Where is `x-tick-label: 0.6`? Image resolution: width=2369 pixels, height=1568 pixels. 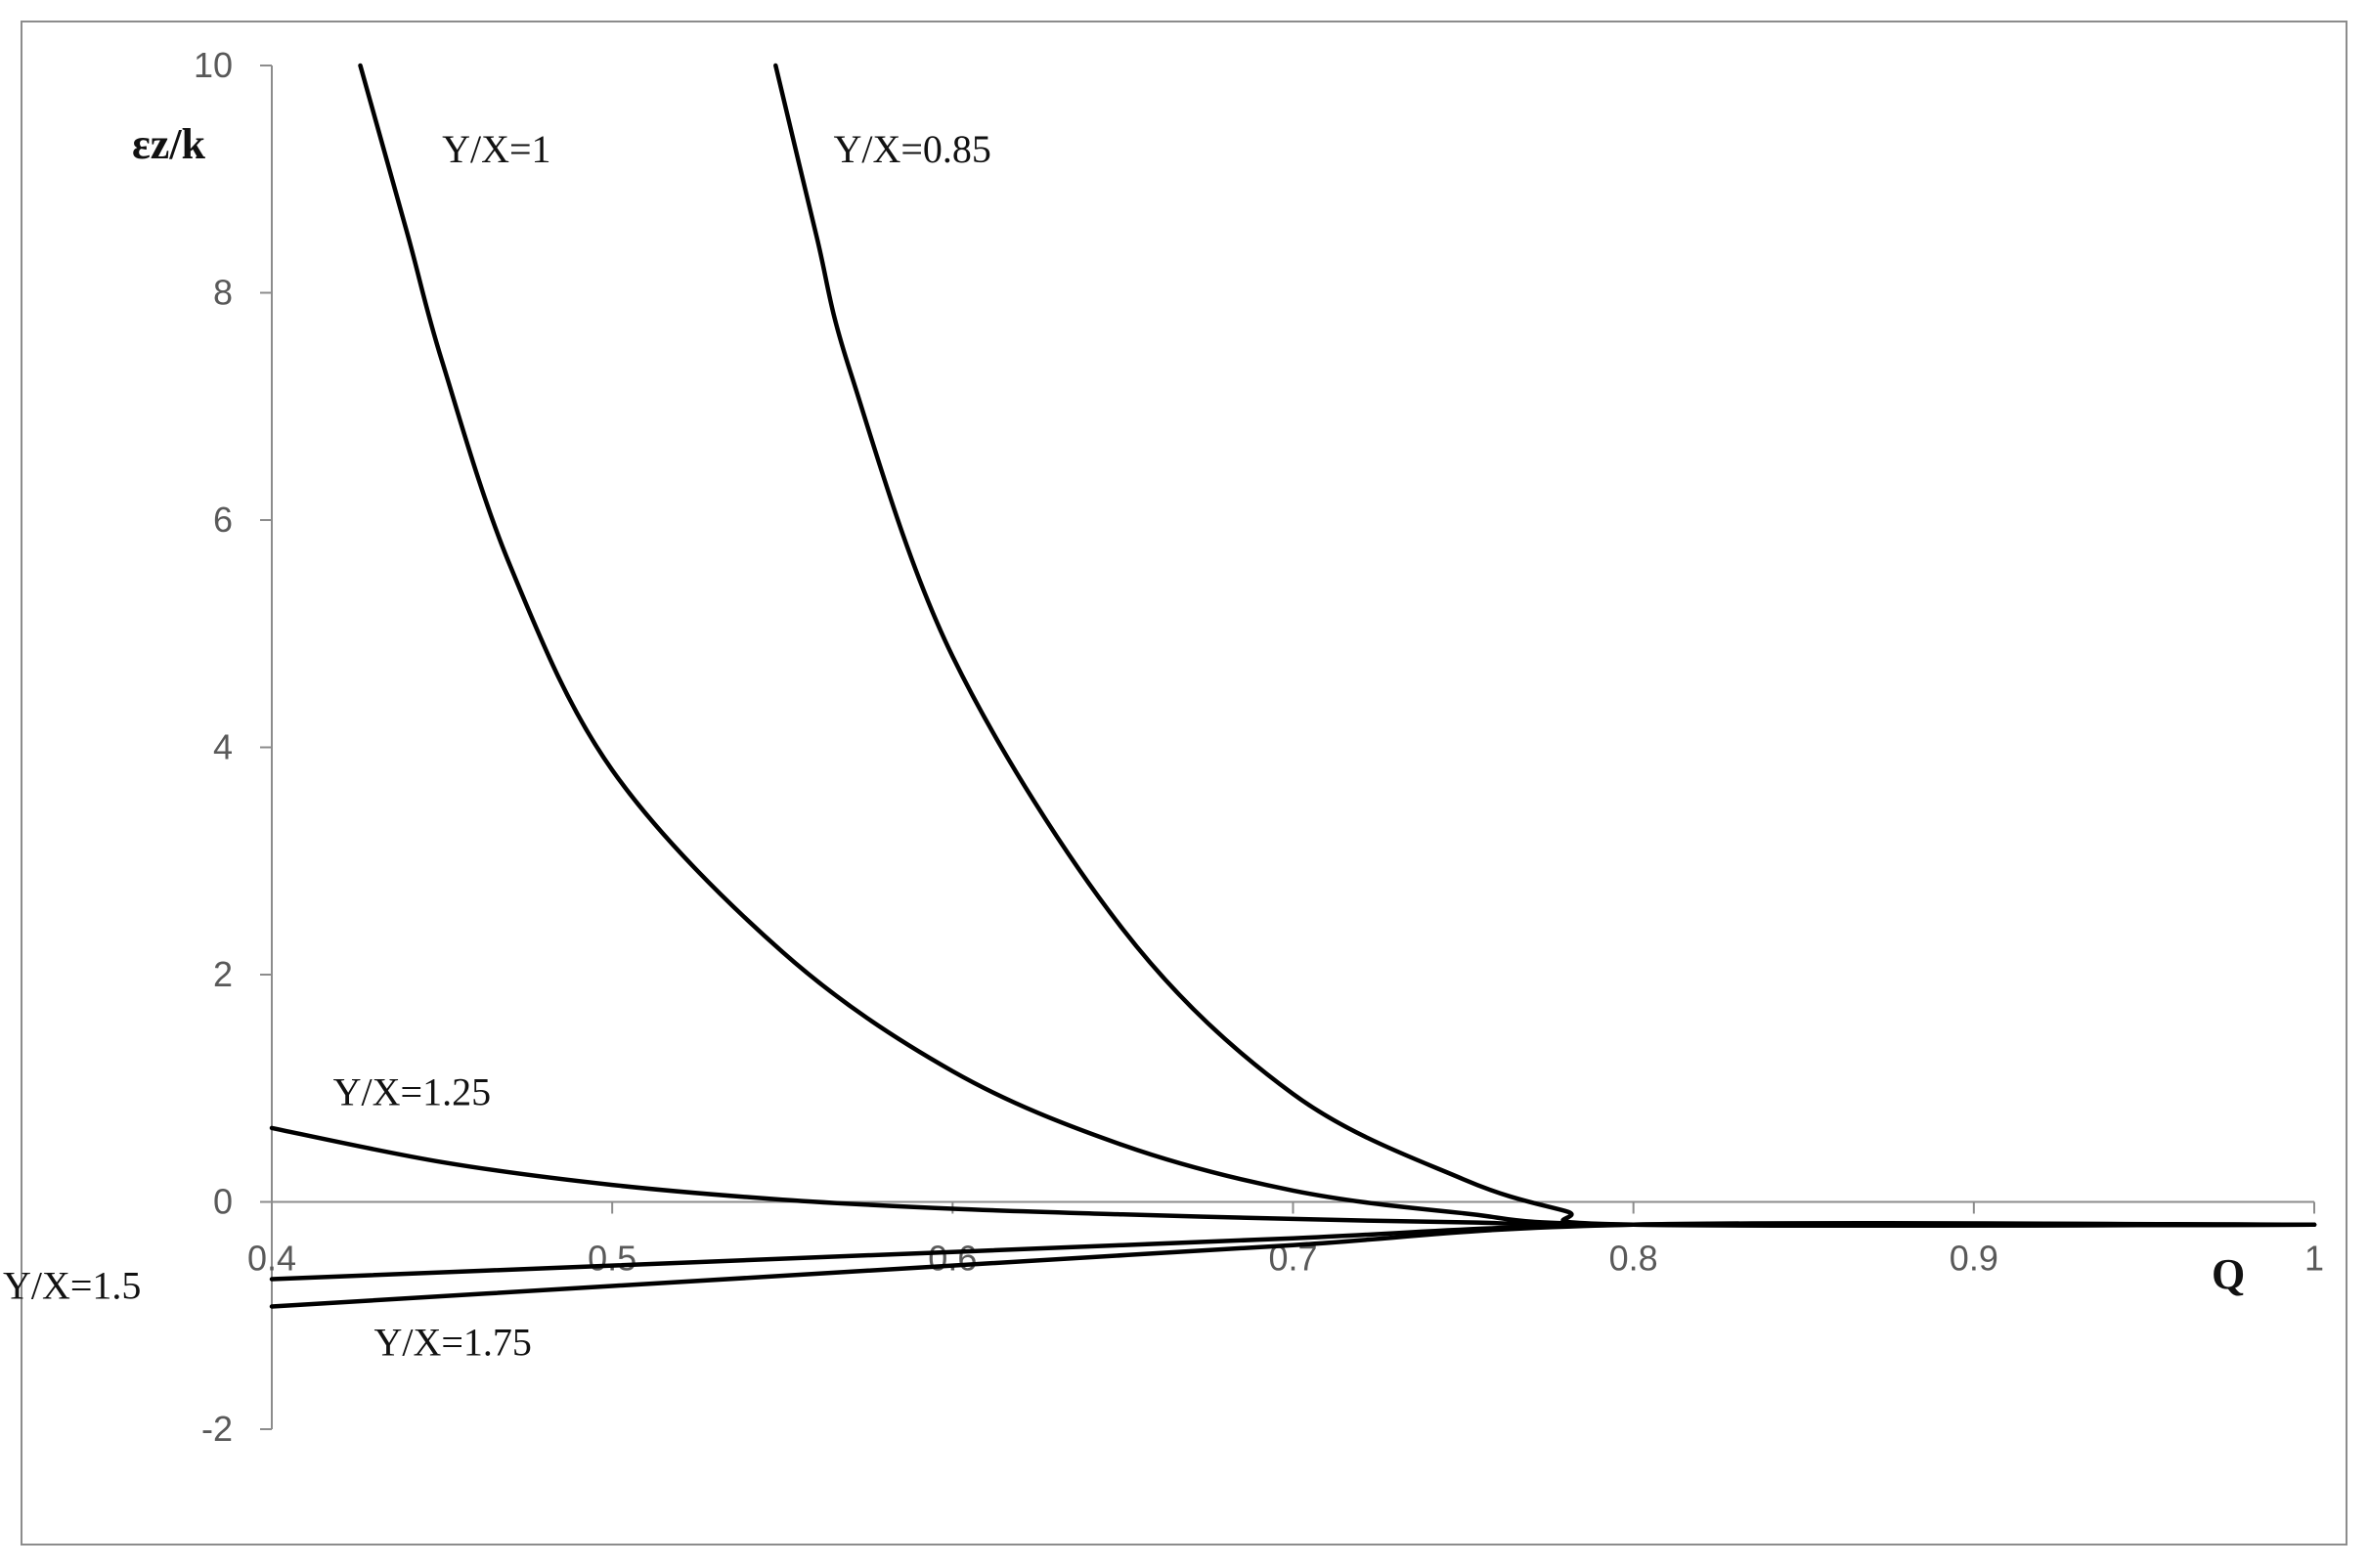
x-tick-label: 0.6 is located at coordinates (952, 1259).